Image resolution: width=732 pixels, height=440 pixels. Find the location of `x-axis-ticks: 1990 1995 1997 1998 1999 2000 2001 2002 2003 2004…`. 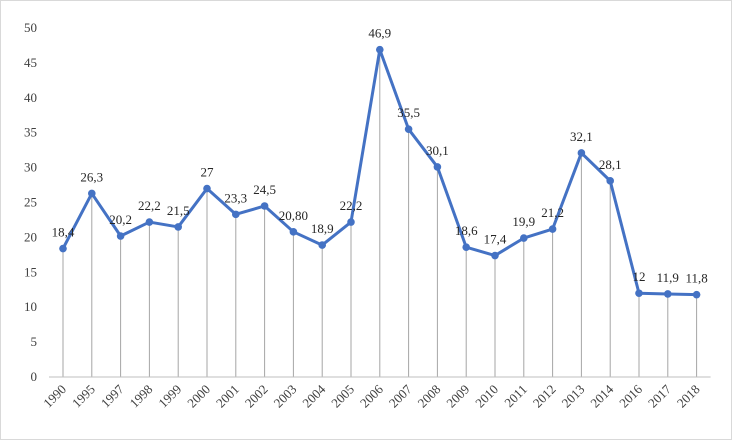

x-axis-ticks: 1990 1995 1997 1998 1999 2000 2001 2002 2003 2004… is located at coordinates (371, 395).